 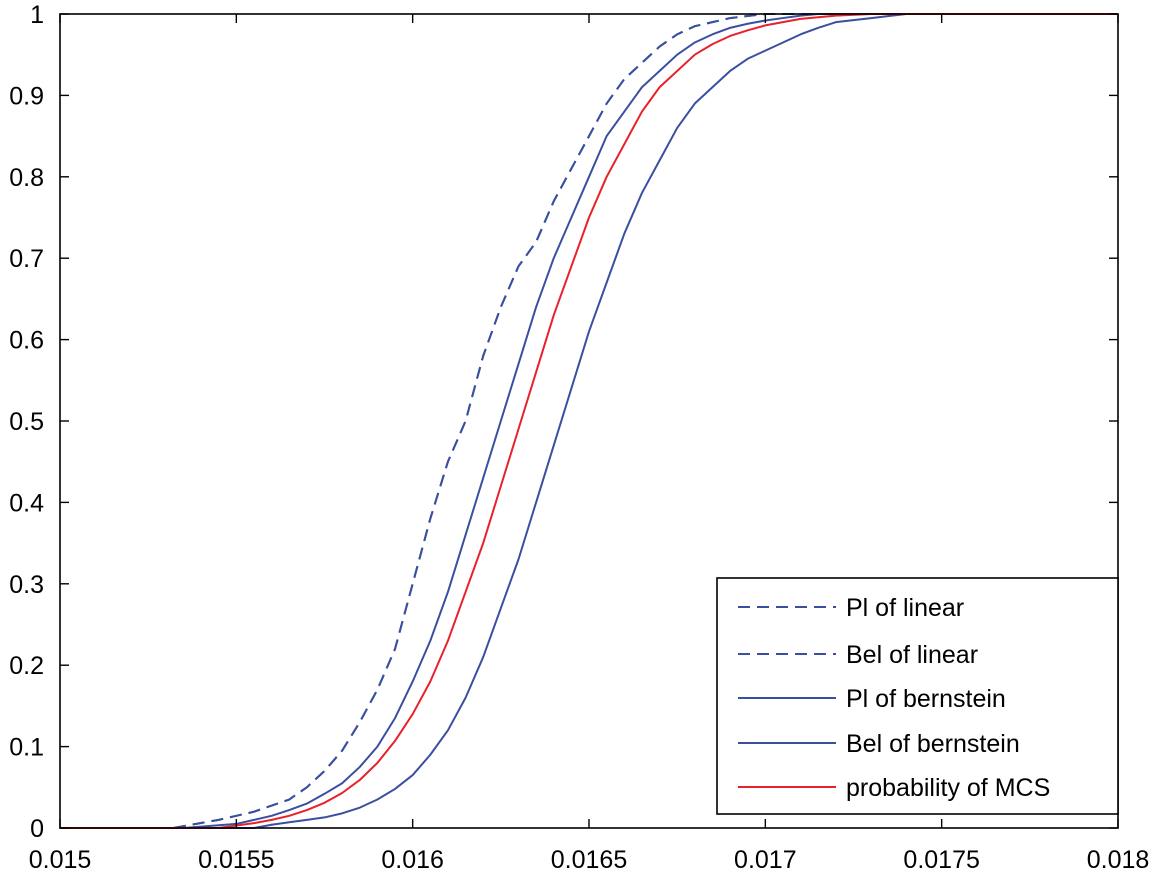 I want to click on legend-label-1: Bel of linear, so click(x=912, y=655).